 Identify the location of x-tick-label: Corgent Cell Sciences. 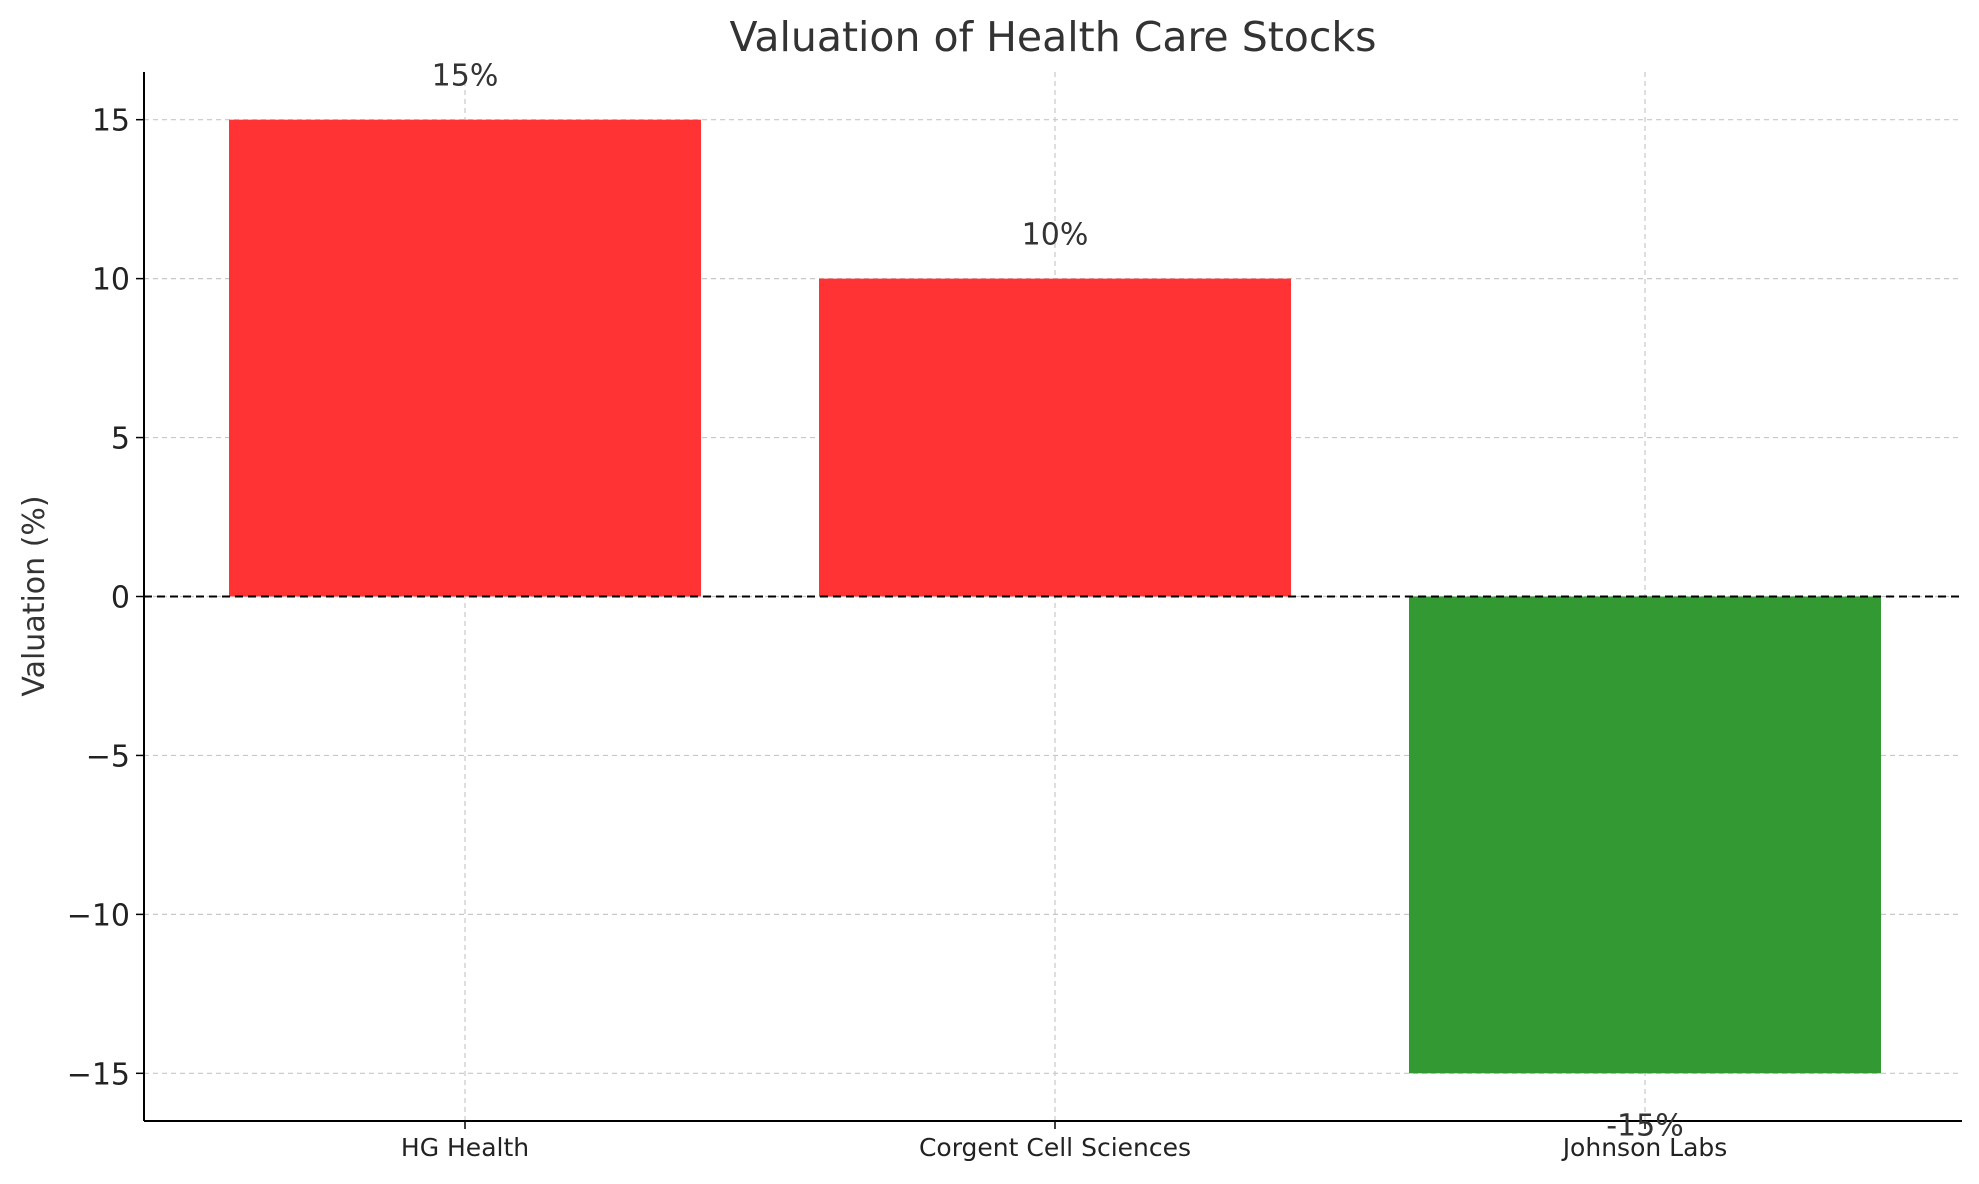
(1055, 1147).